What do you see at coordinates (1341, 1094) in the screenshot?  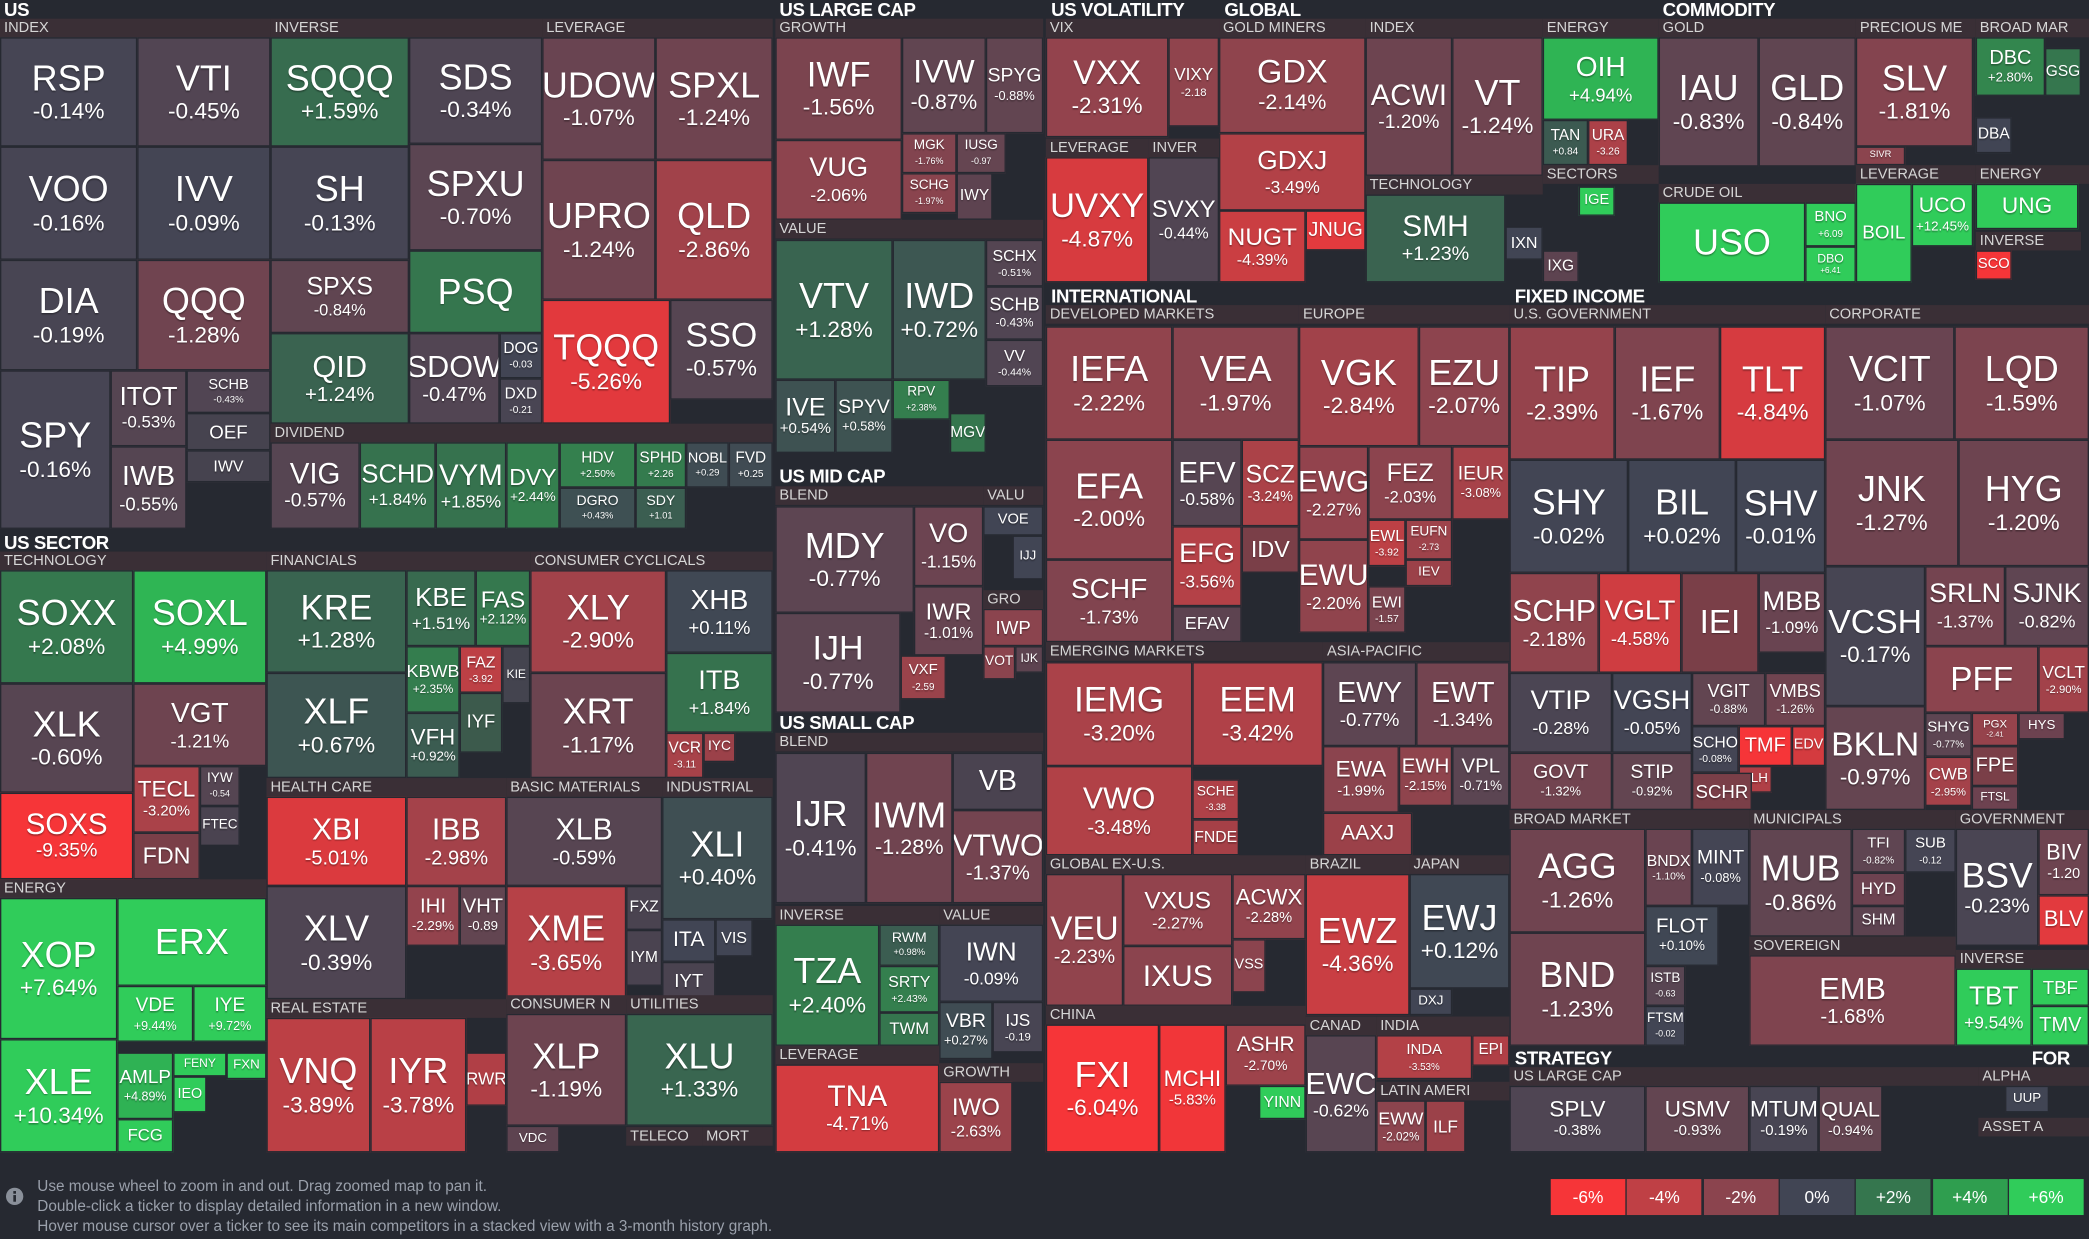 I see `ticker-tile: EWC -0.62%` at bounding box center [1341, 1094].